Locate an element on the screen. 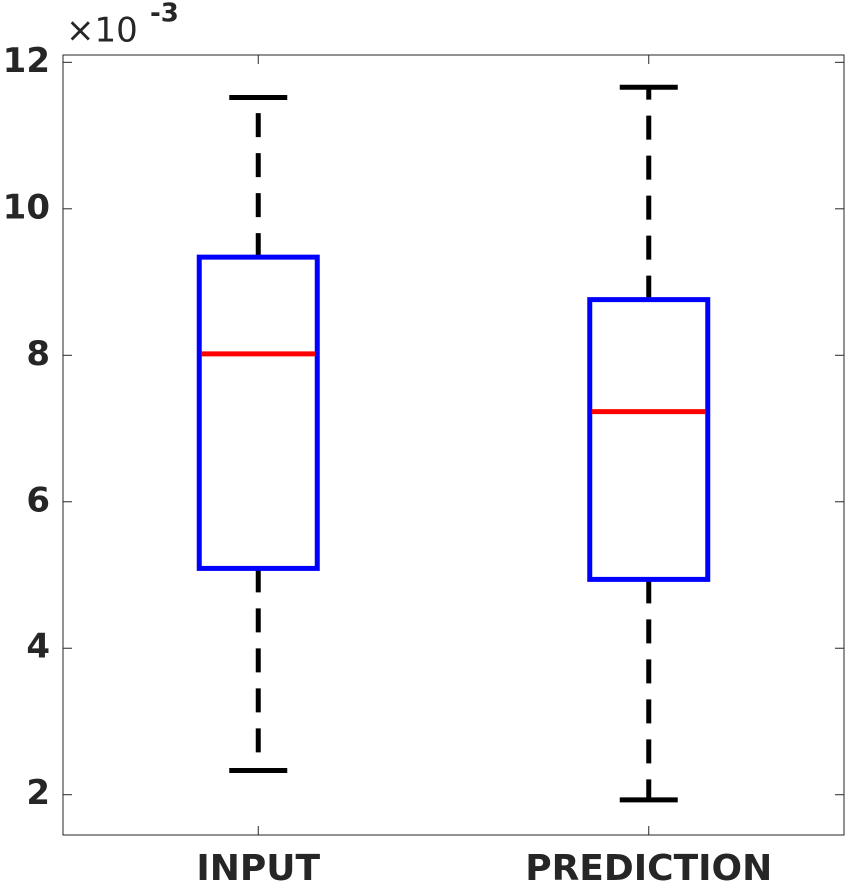 This screenshot has height=885, width=846. y-tick-label: 4 is located at coordinates (38, 647).